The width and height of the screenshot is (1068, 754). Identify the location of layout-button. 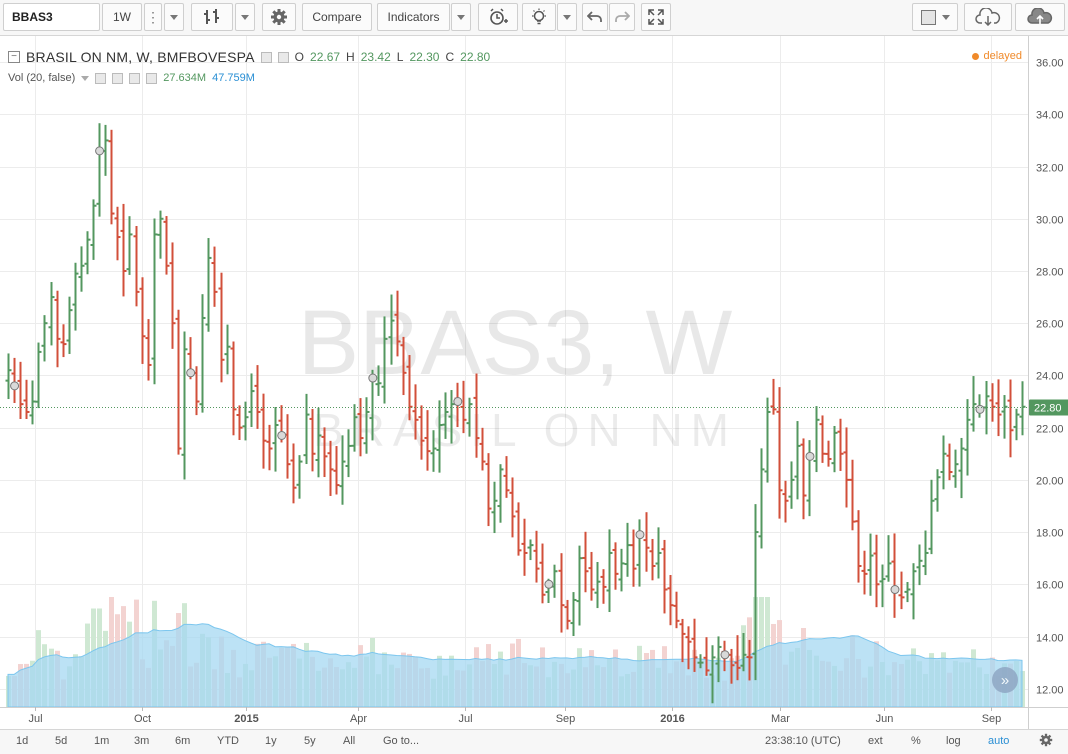
(935, 17).